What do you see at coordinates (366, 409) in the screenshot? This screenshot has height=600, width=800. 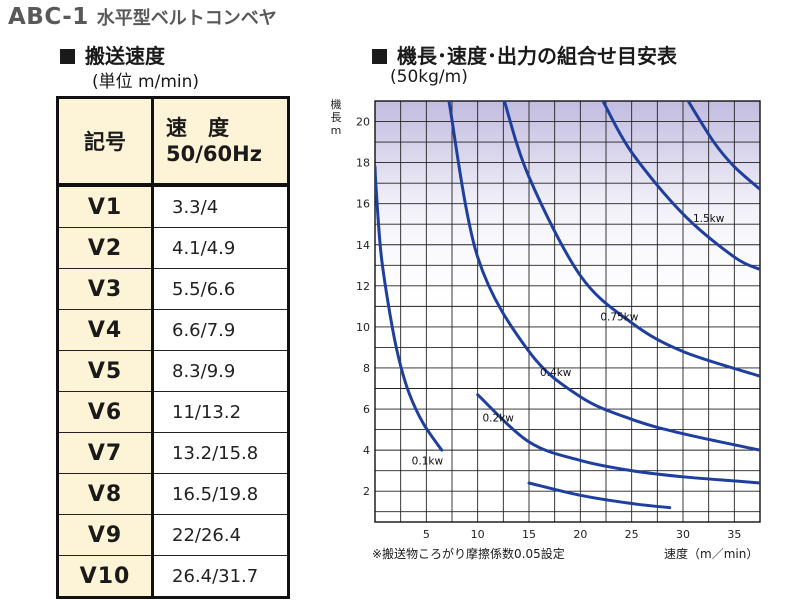 I see `y-tick-label: 6` at bounding box center [366, 409].